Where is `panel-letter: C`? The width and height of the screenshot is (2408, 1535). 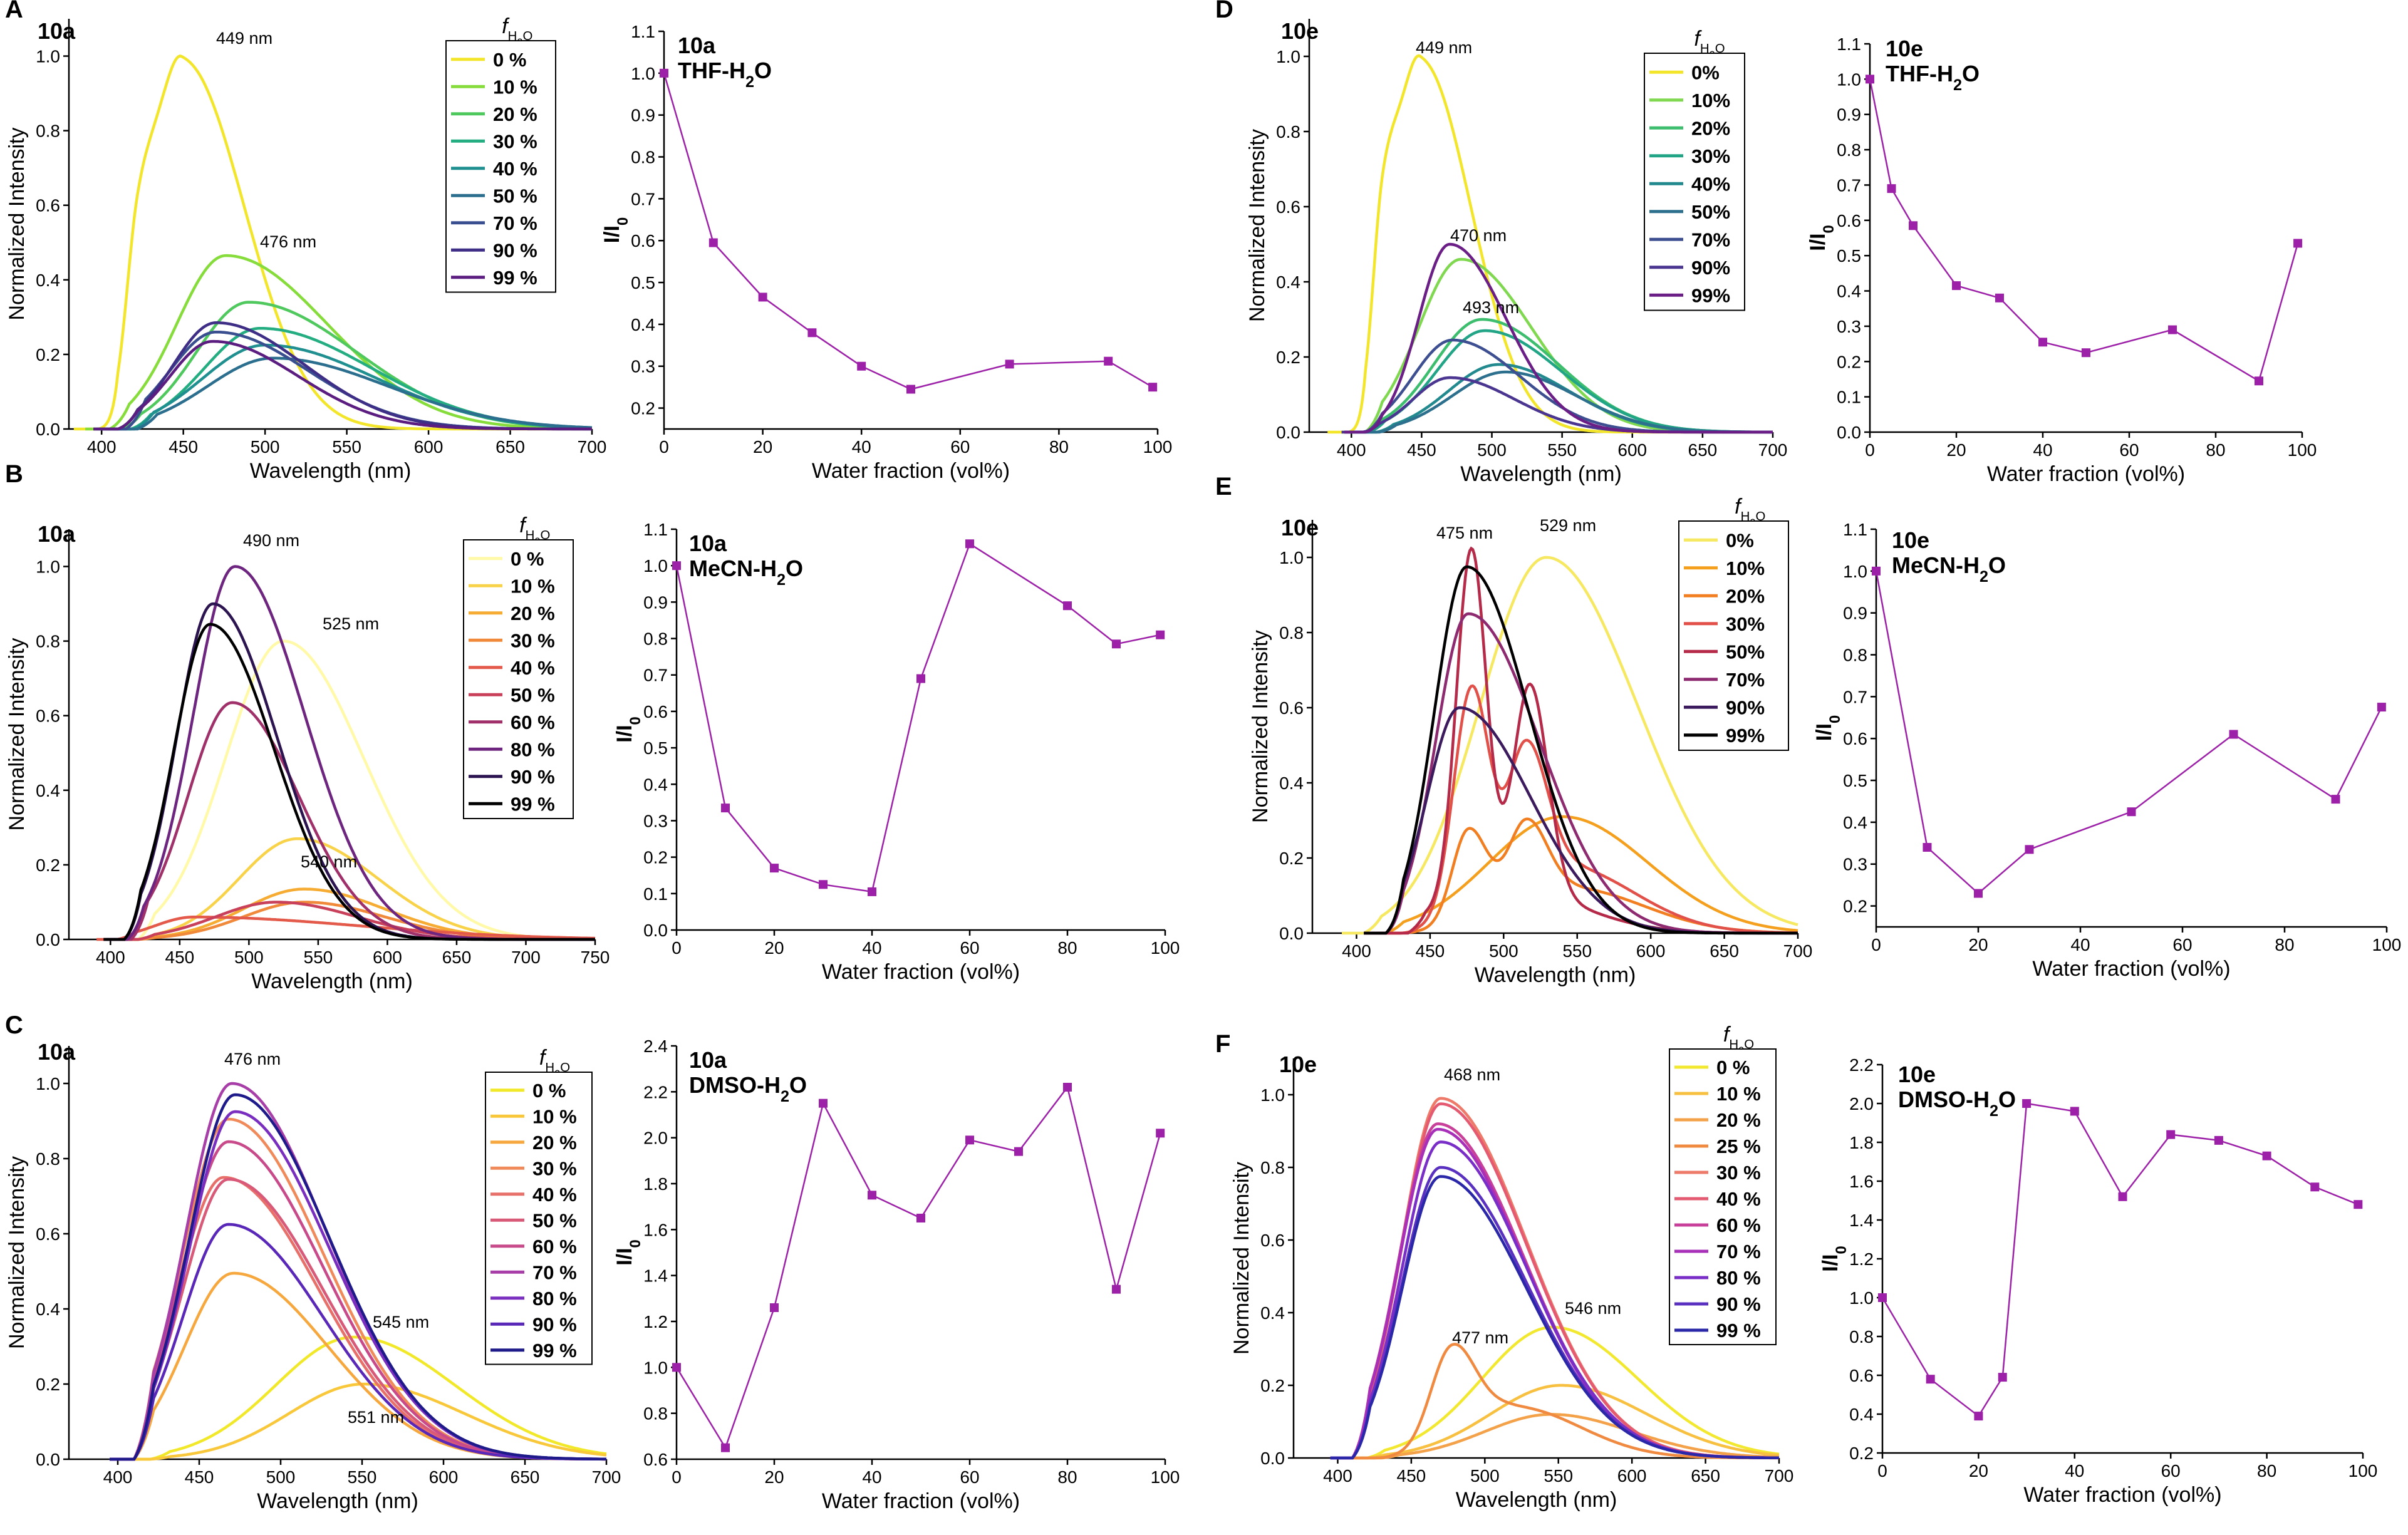 panel-letter: C is located at coordinates (14, 1025).